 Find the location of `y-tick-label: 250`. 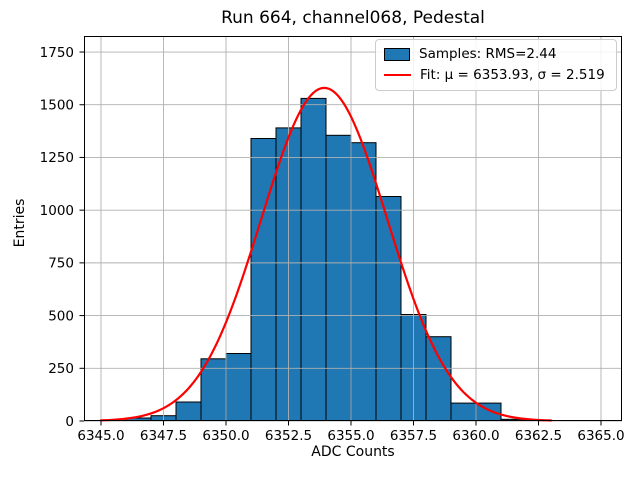

y-tick-label: 250 is located at coordinates (61, 369).